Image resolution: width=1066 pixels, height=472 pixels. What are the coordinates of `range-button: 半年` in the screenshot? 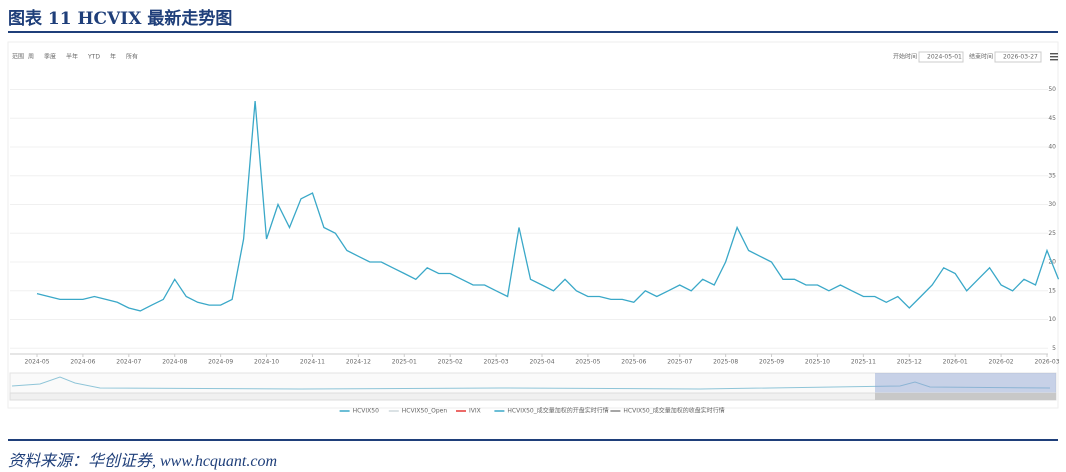 It's located at (72, 57).